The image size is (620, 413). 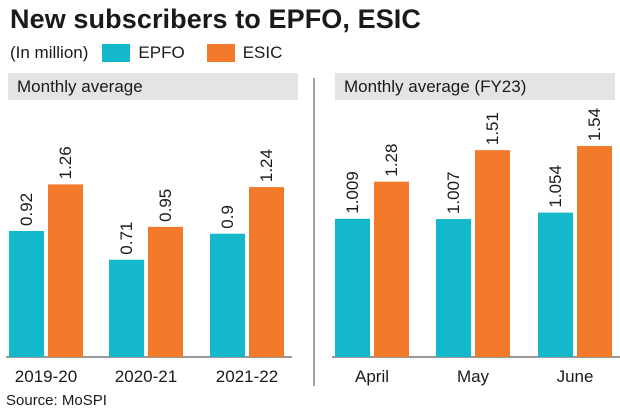 I want to click on category-label-june: June, so click(x=575, y=376).